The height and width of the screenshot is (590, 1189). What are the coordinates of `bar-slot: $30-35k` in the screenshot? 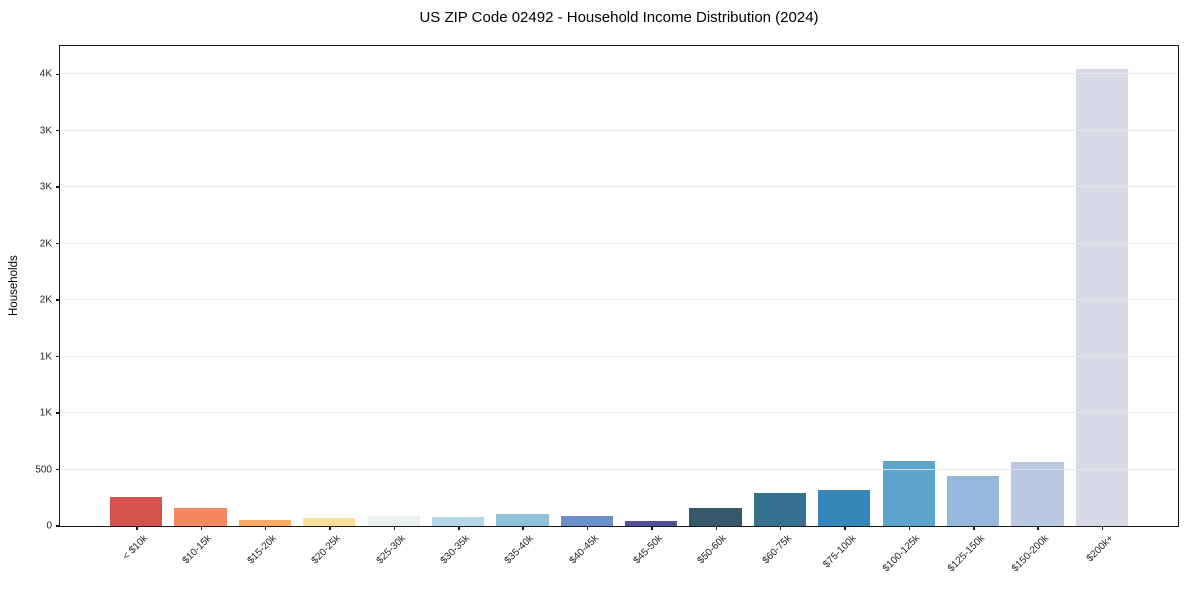 It's located at (458, 306).